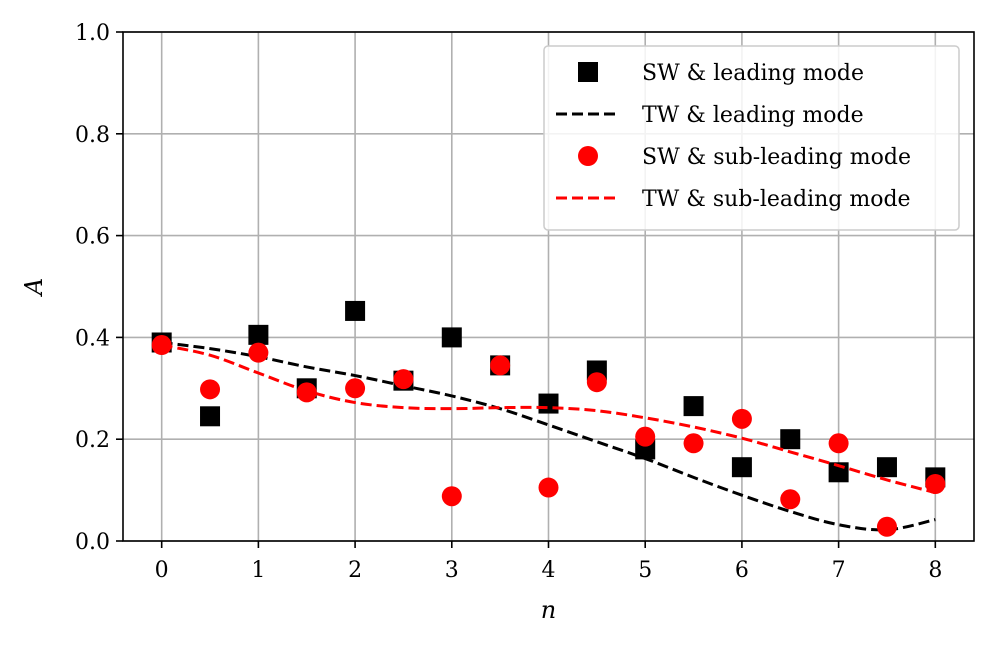  I want to click on x-tick-label: 6, so click(742, 570).